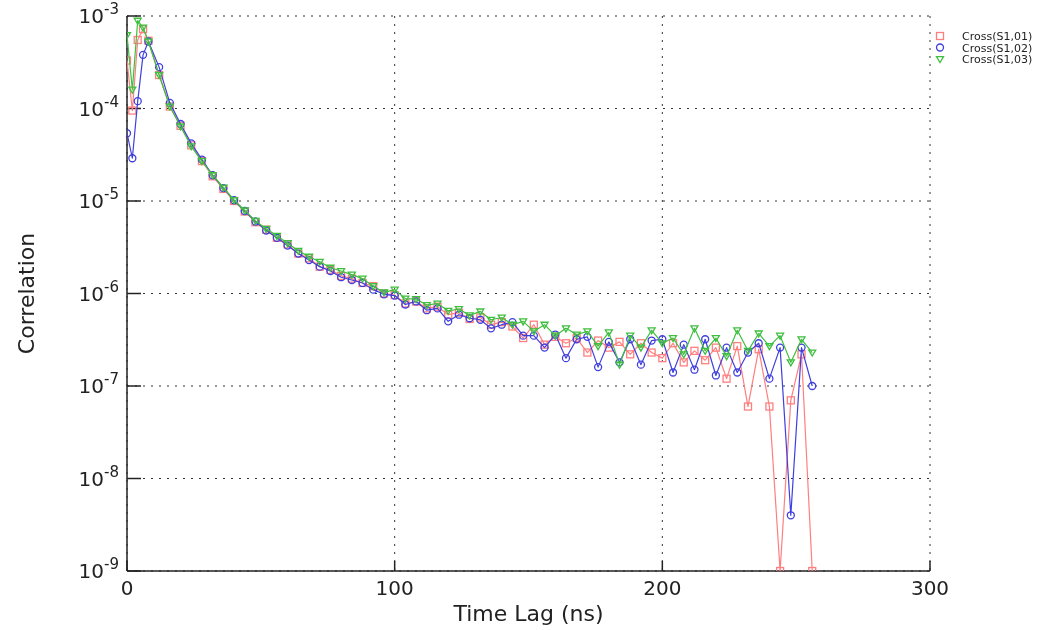 This screenshot has width=1063, height=630. What do you see at coordinates (930, 588) in the screenshot?
I see `x-tick-label: 300` at bounding box center [930, 588].